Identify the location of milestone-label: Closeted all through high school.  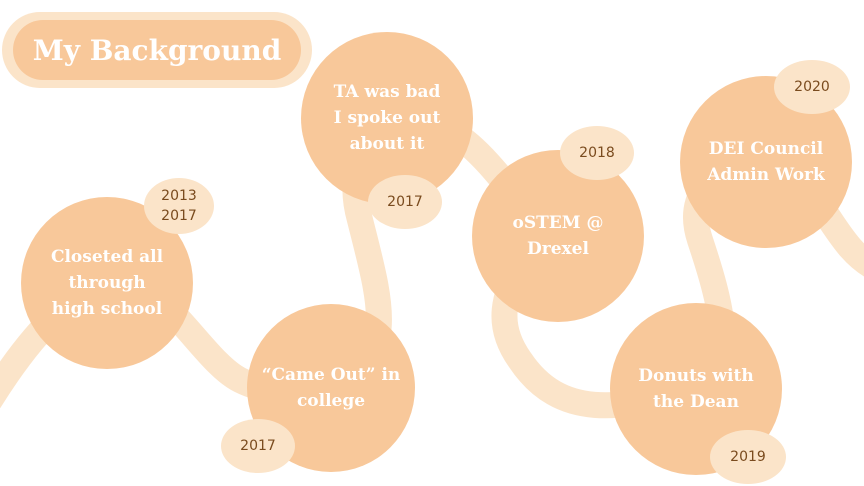
(107, 283).